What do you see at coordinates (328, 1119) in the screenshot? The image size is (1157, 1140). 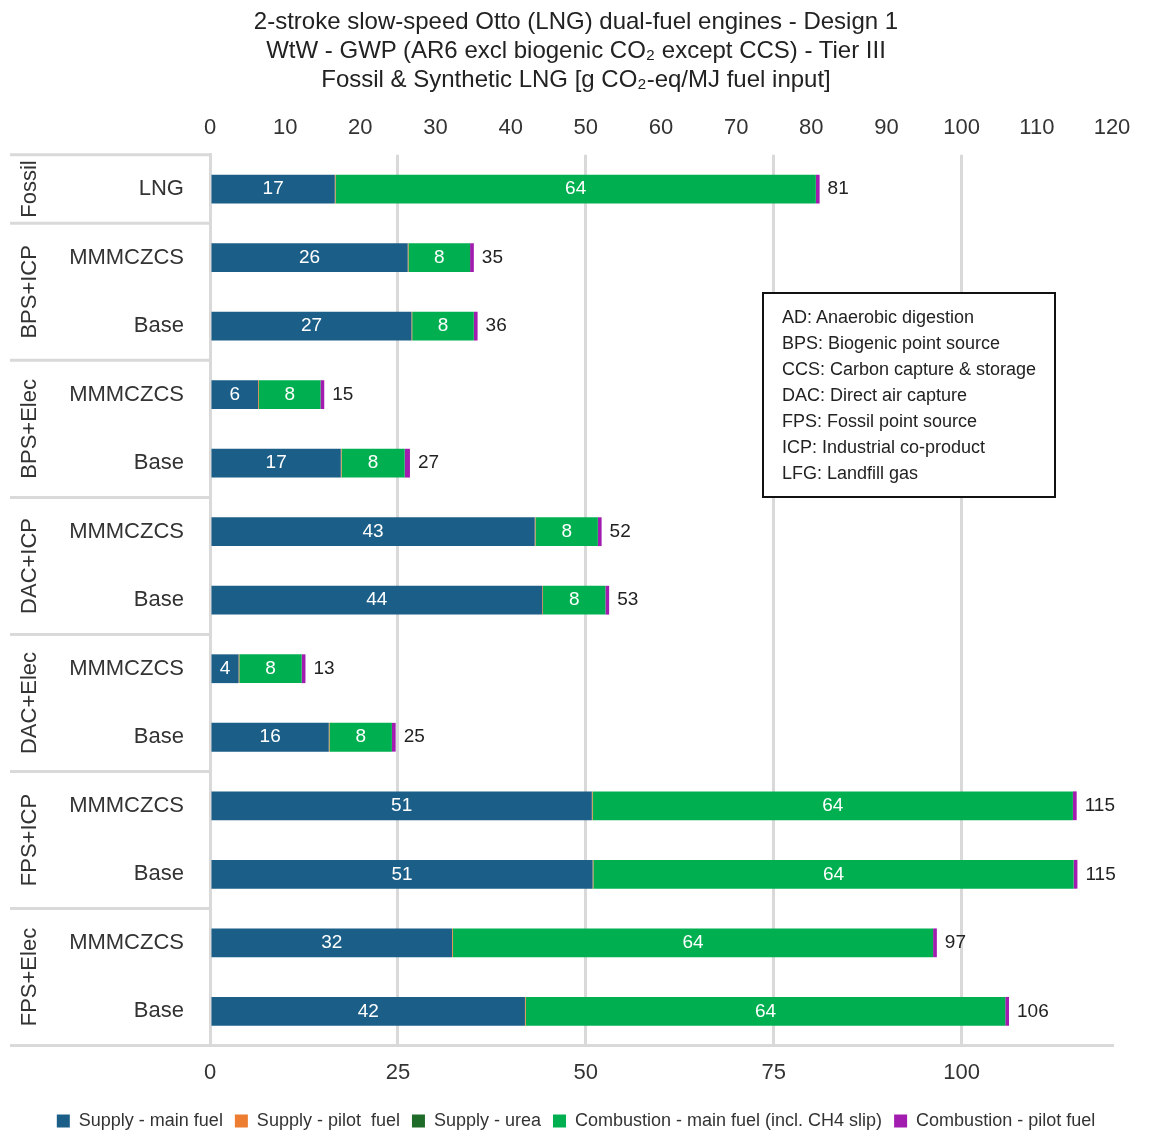 I see `legend-label: Supply - pilot fuel` at bounding box center [328, 1119].